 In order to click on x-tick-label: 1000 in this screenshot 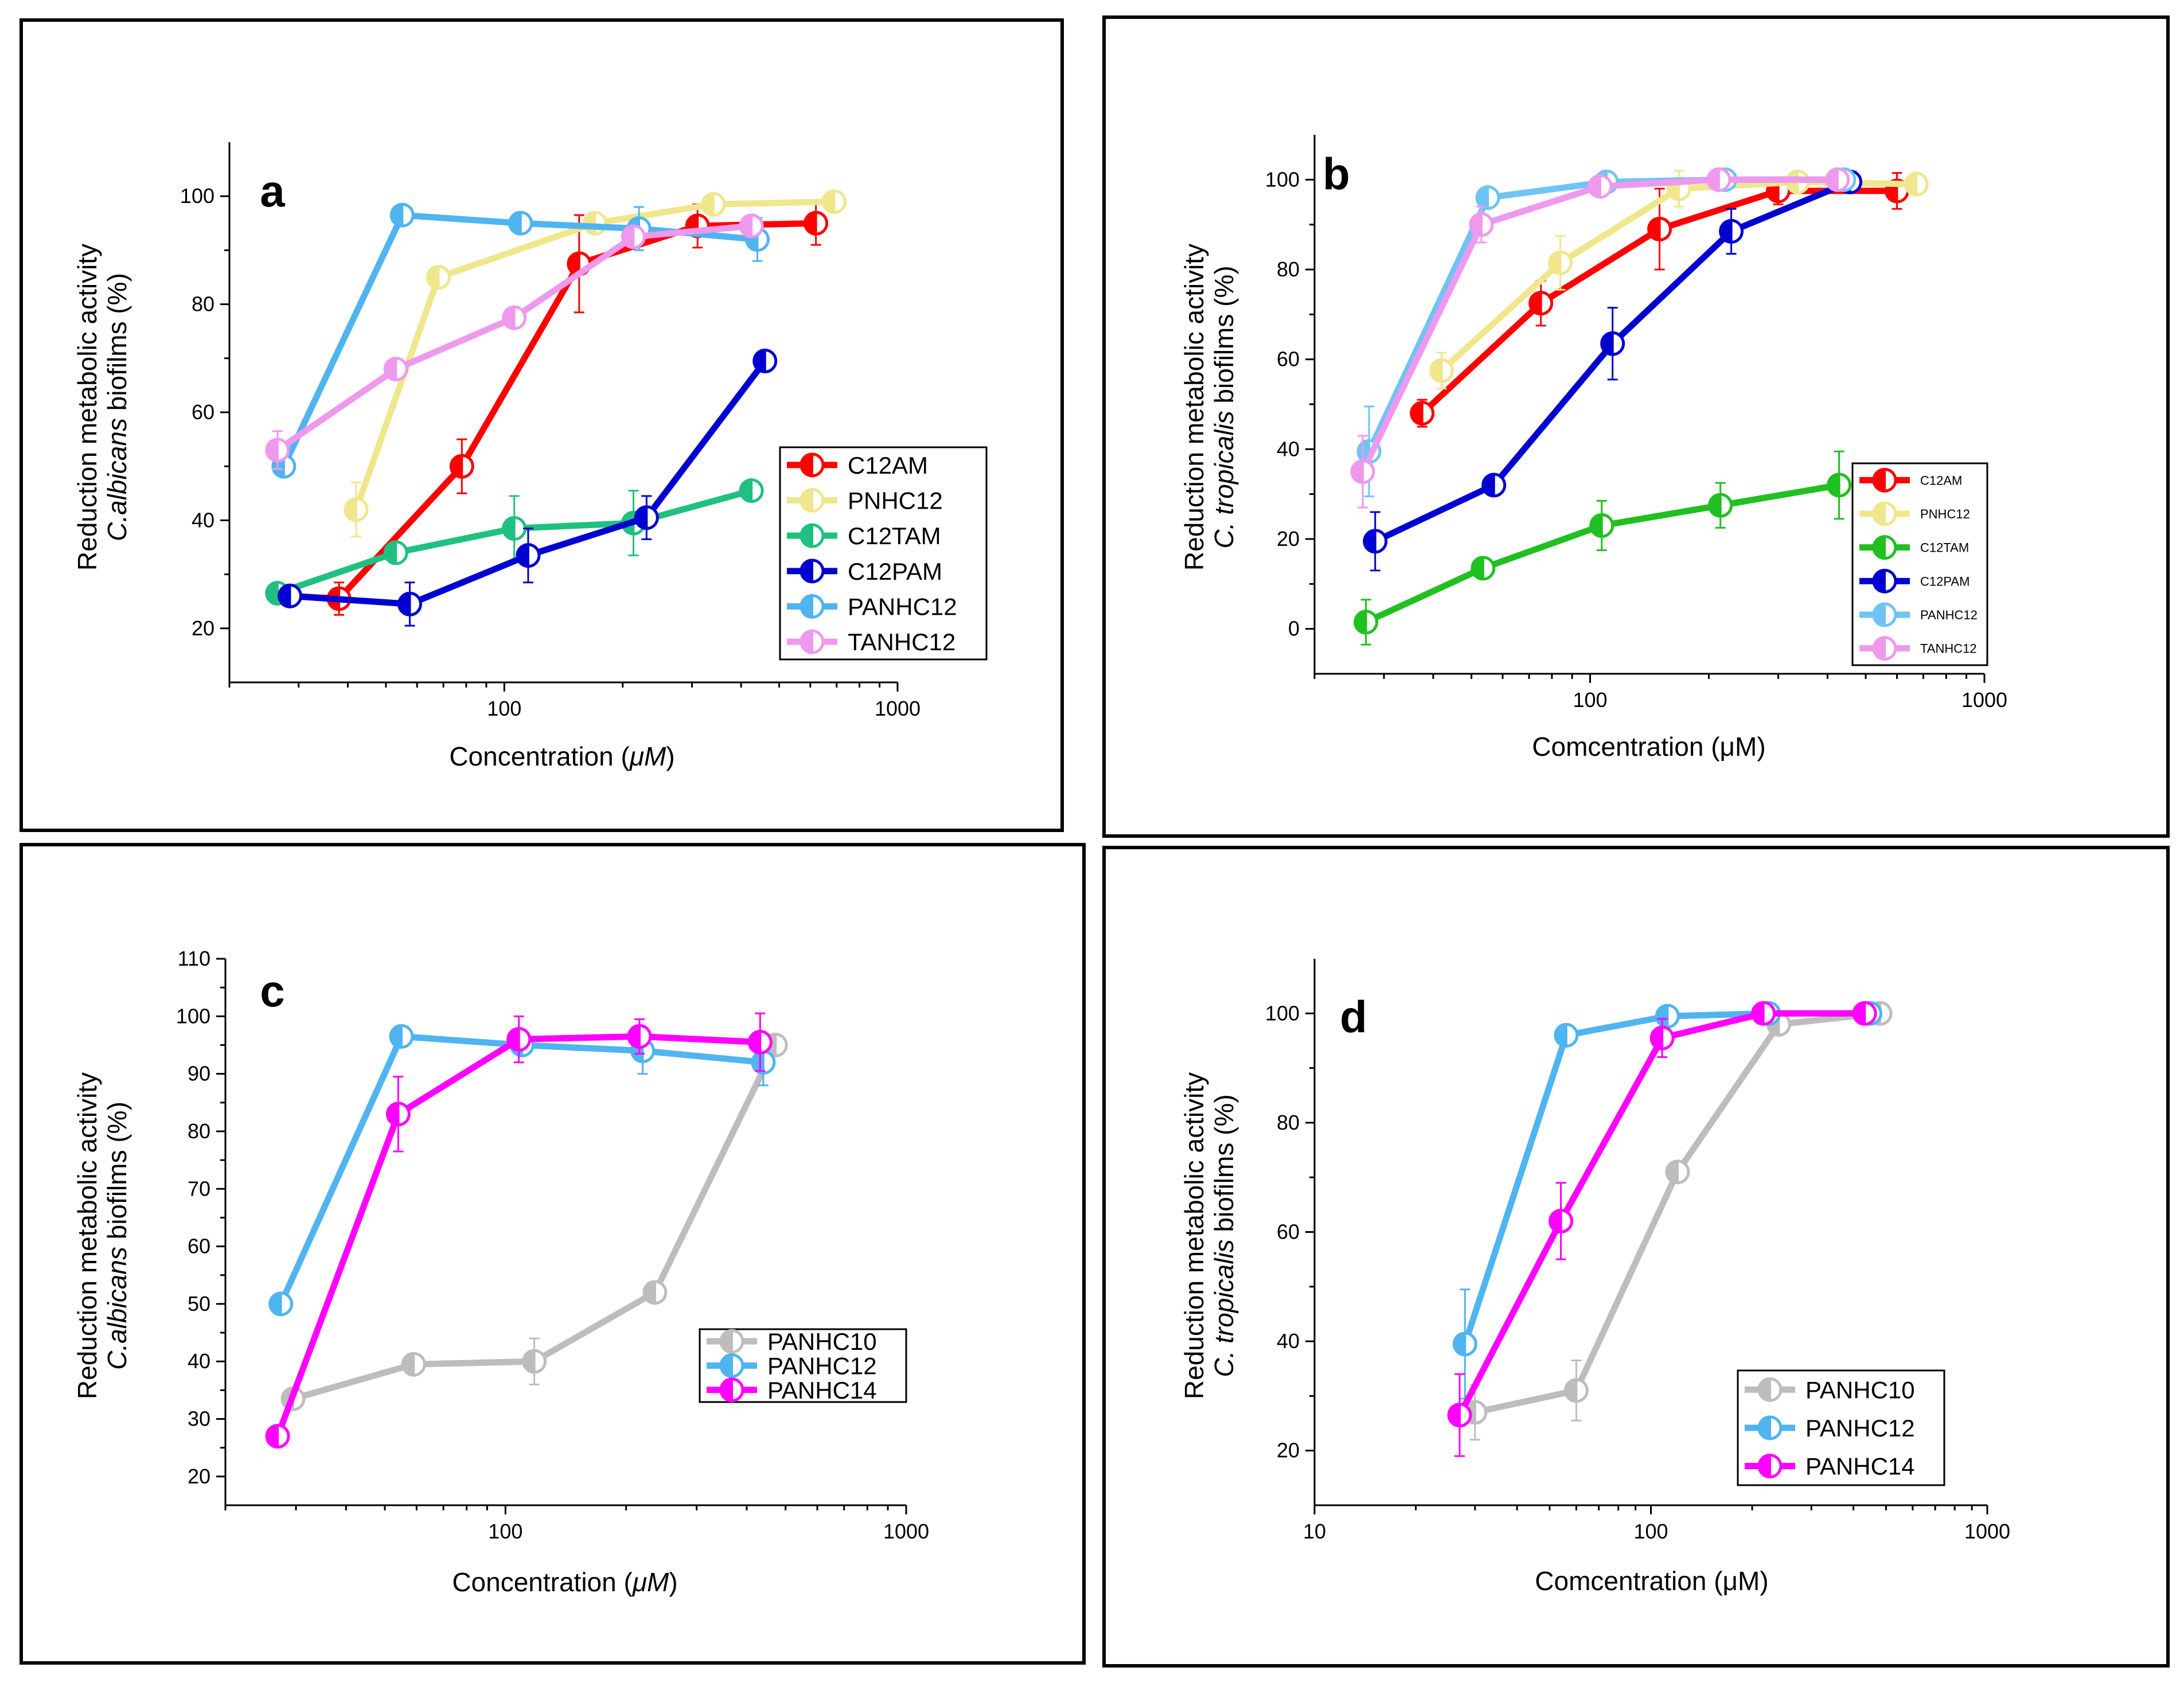, I will do `click(906, 1531)`.